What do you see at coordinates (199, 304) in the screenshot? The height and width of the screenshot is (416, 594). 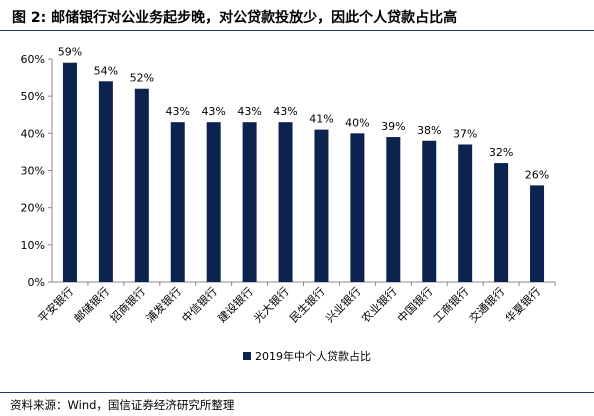 I see `category-label: 中信银行` at bounding box center [199, 304].